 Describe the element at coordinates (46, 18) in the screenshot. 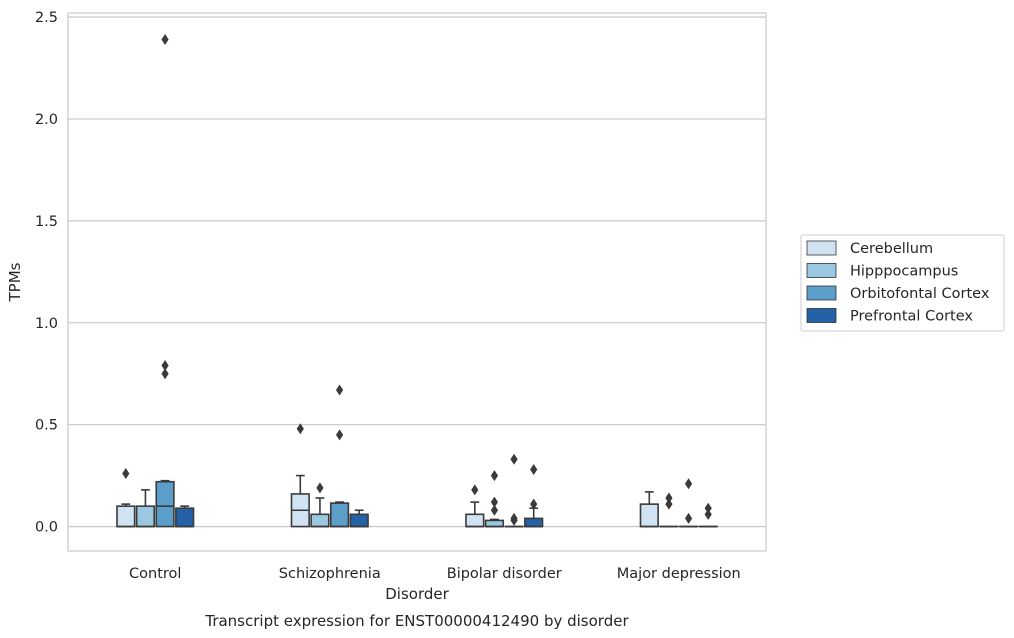

I see `y-tick-label: 2.5` at that location.